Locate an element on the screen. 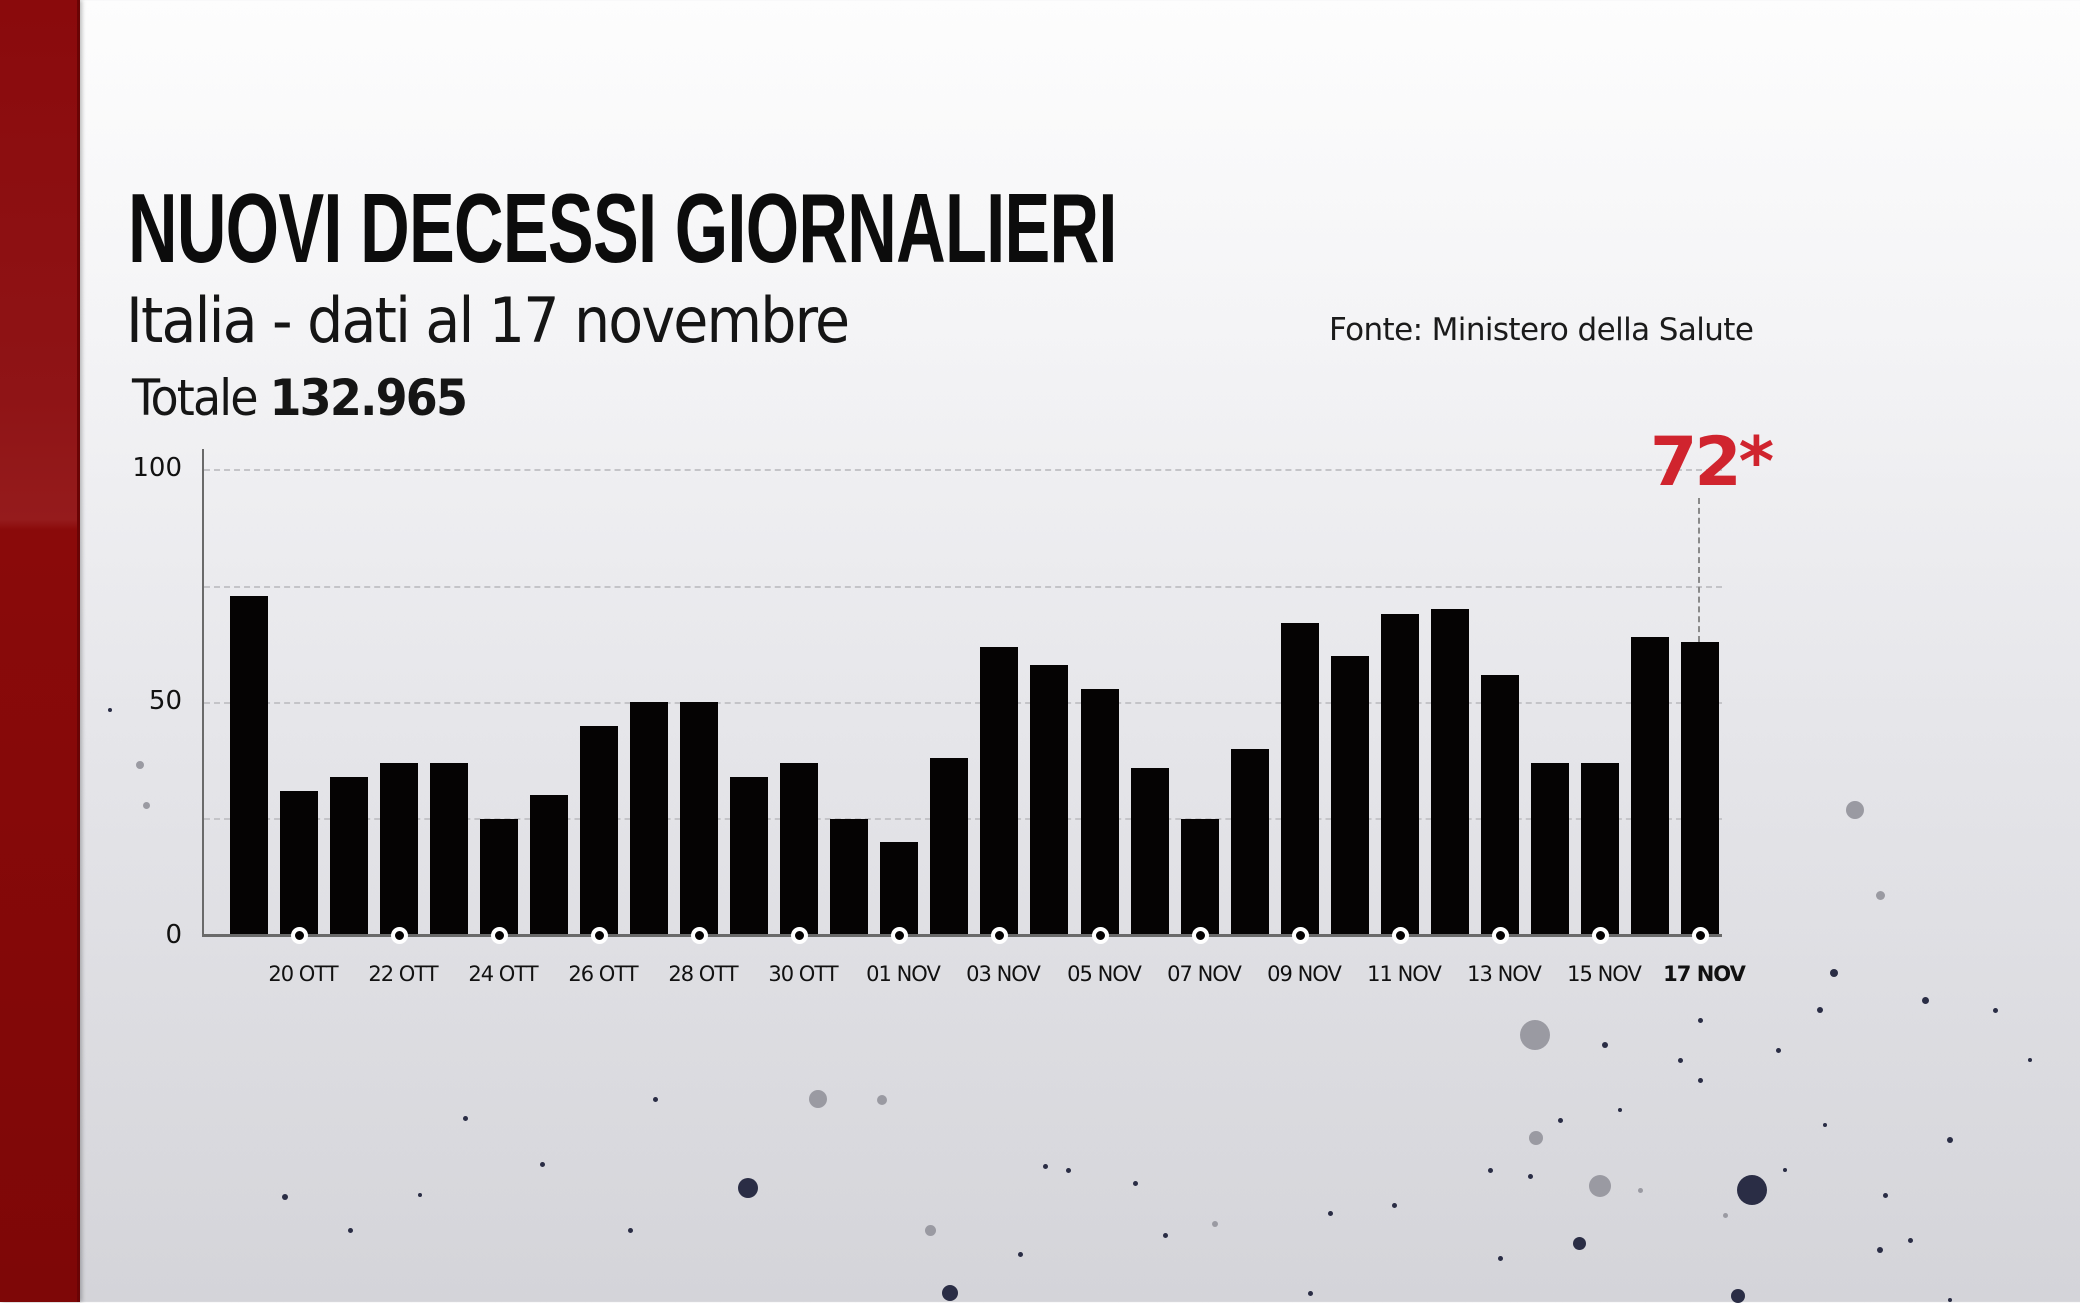  bar-31-ott is located at coordinates (849, 877).